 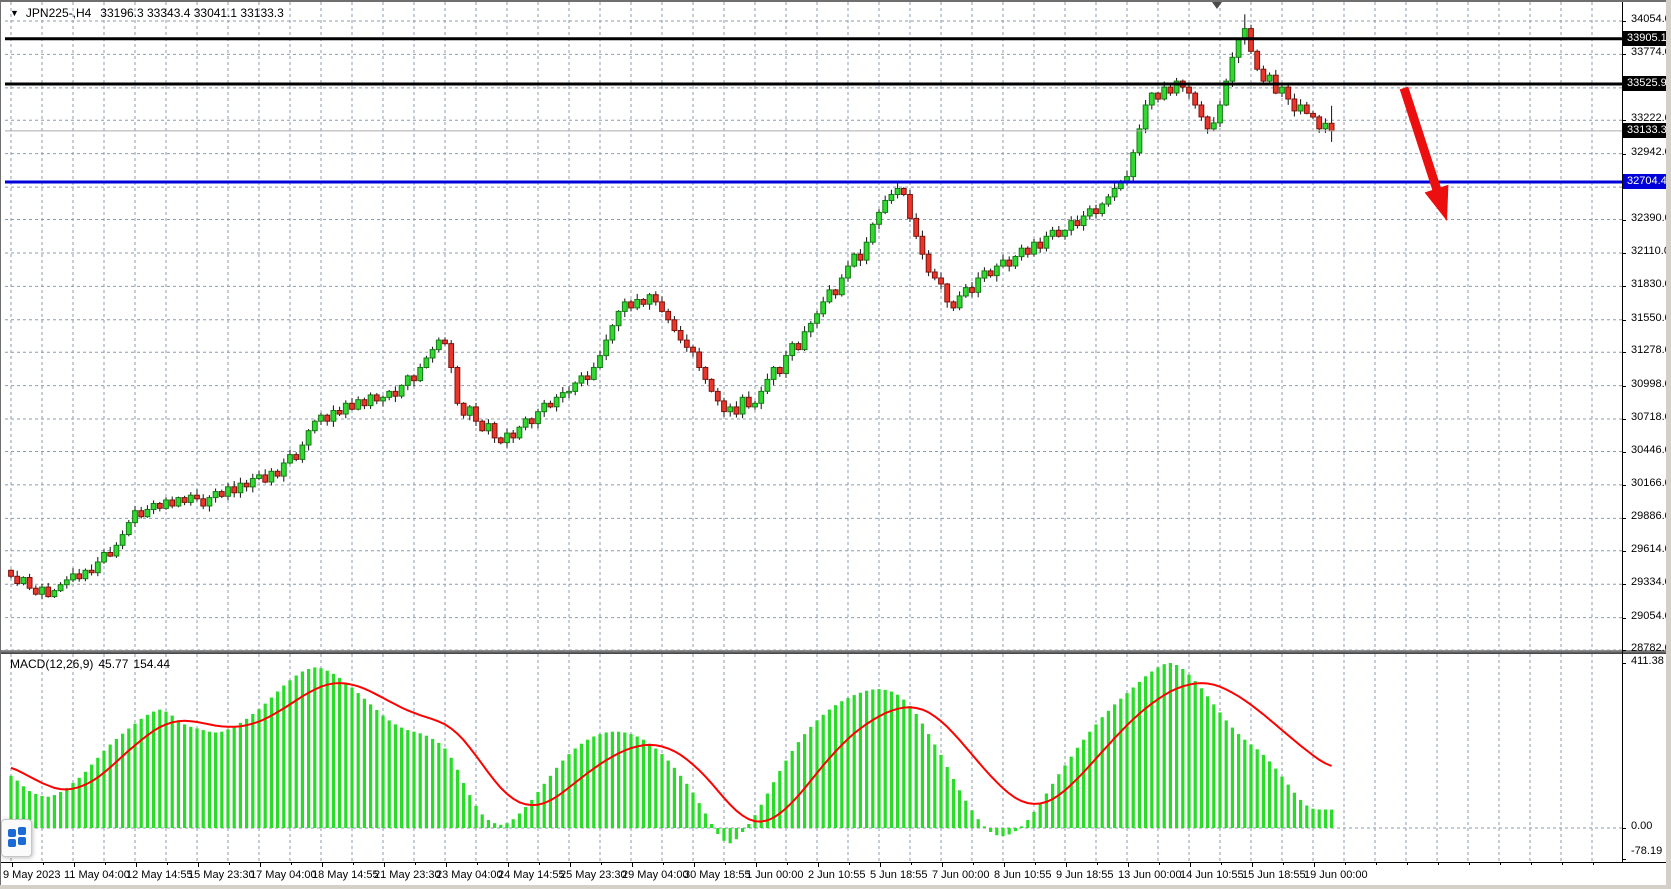 What do you see at coordinates (16, 838) in the screenshot?
I see `quick-layout-popup` at bounding box center [16, 838].